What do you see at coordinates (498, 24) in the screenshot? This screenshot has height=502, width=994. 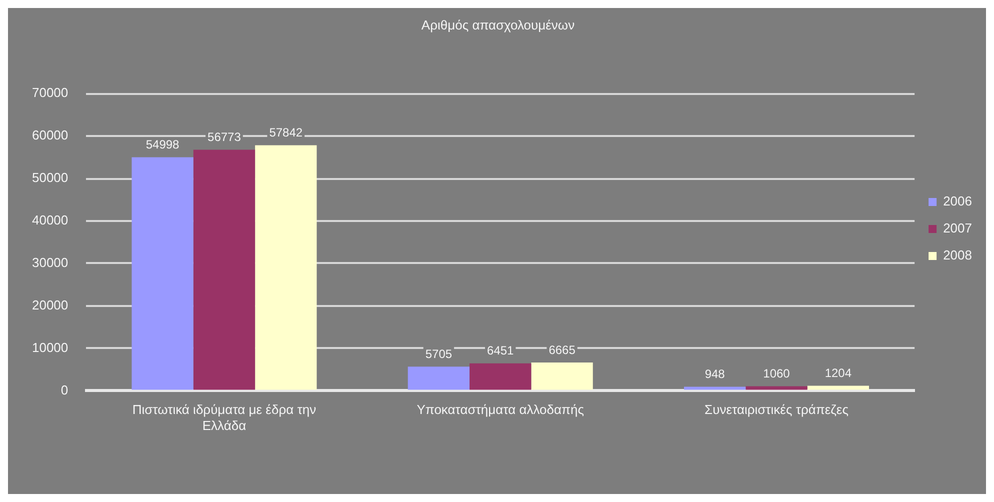 I see `chart-title: Αριθμός απασχολουμένων` at bounding box center [498, 24].